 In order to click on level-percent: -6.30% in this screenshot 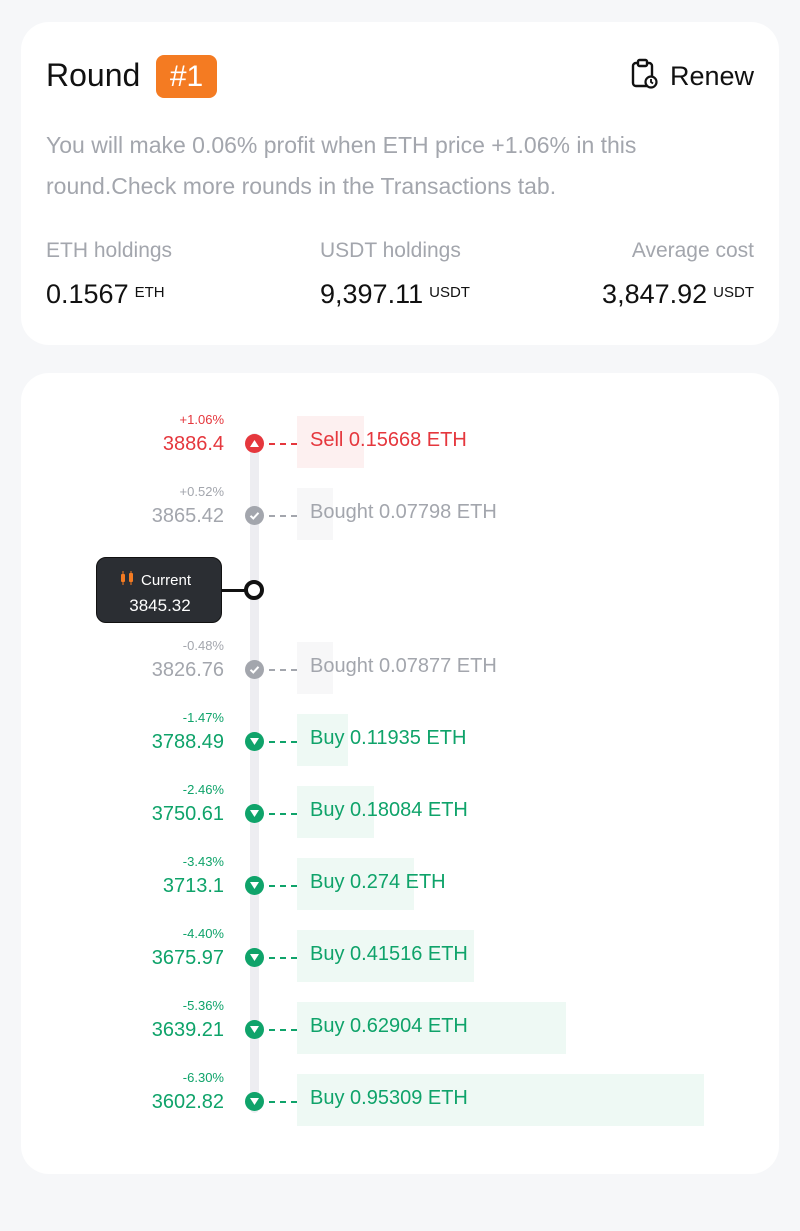, I will do `click(203, 1077)`.